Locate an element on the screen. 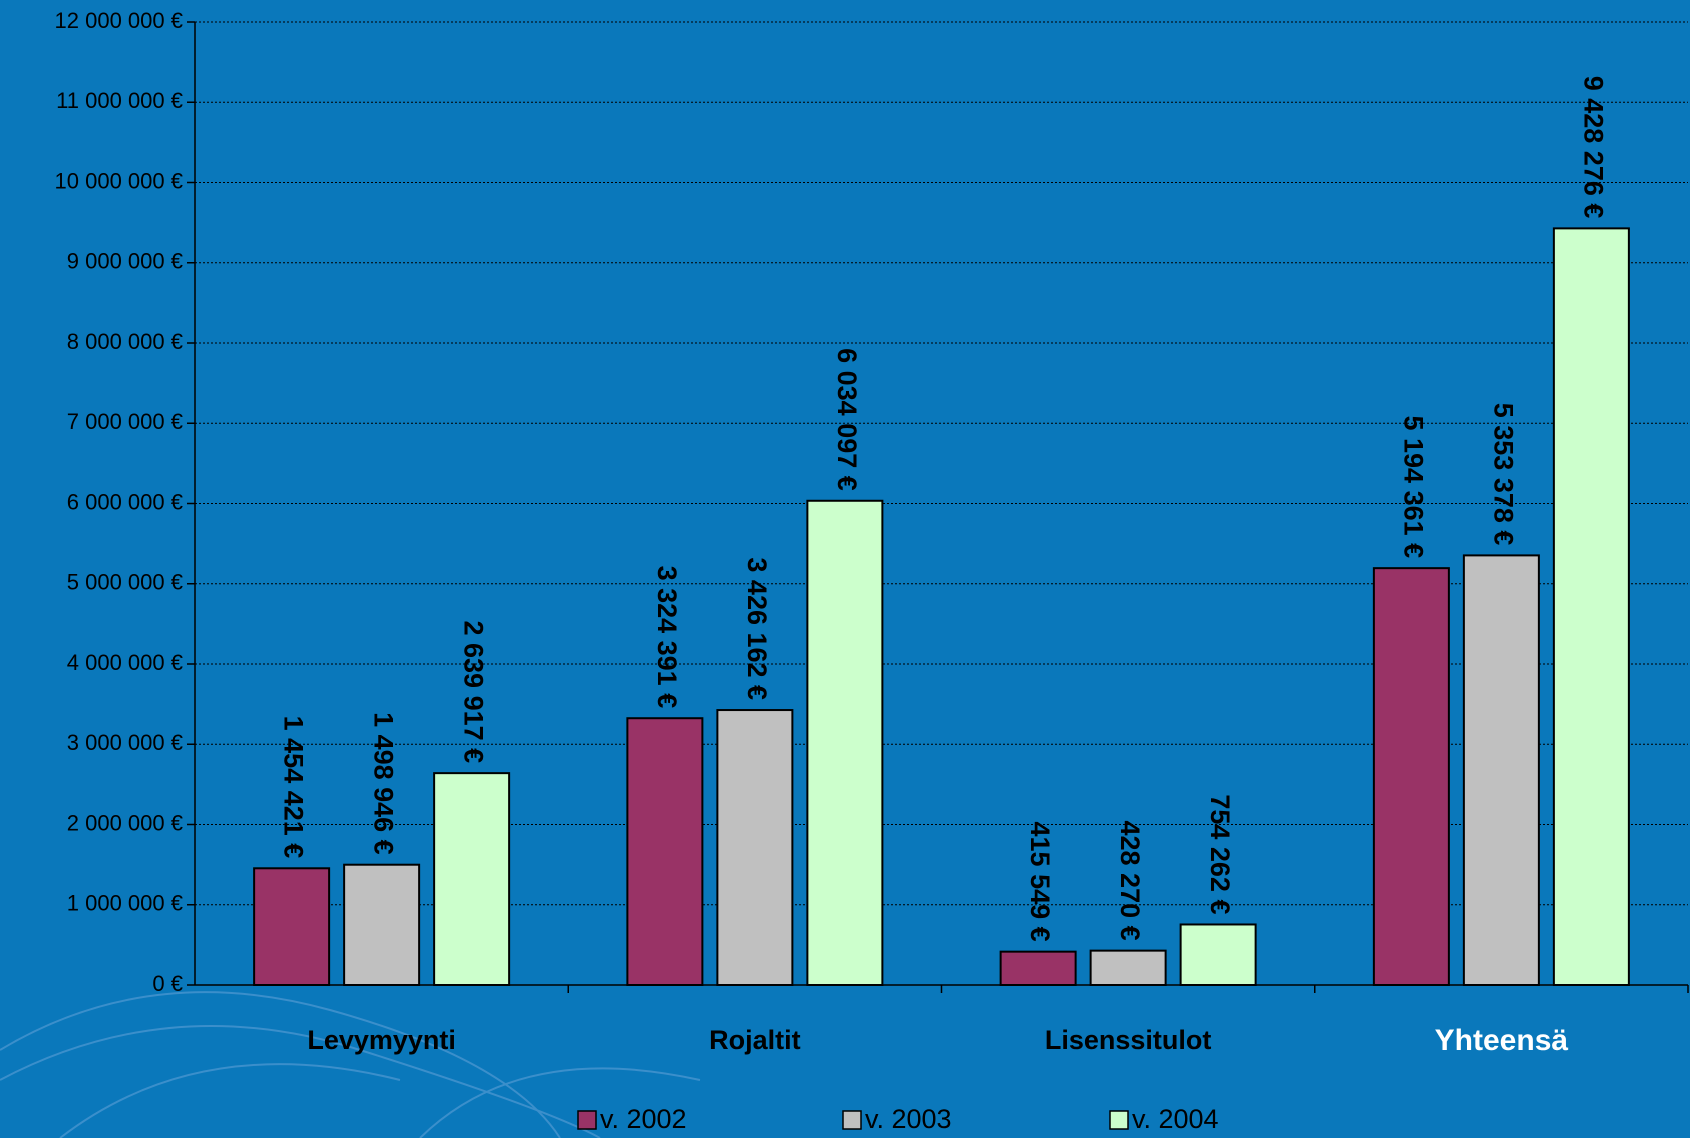 The height and width of the screenshot is (1138, 1690). y-tick-label: 0 € is located at coordinates (167, 983).